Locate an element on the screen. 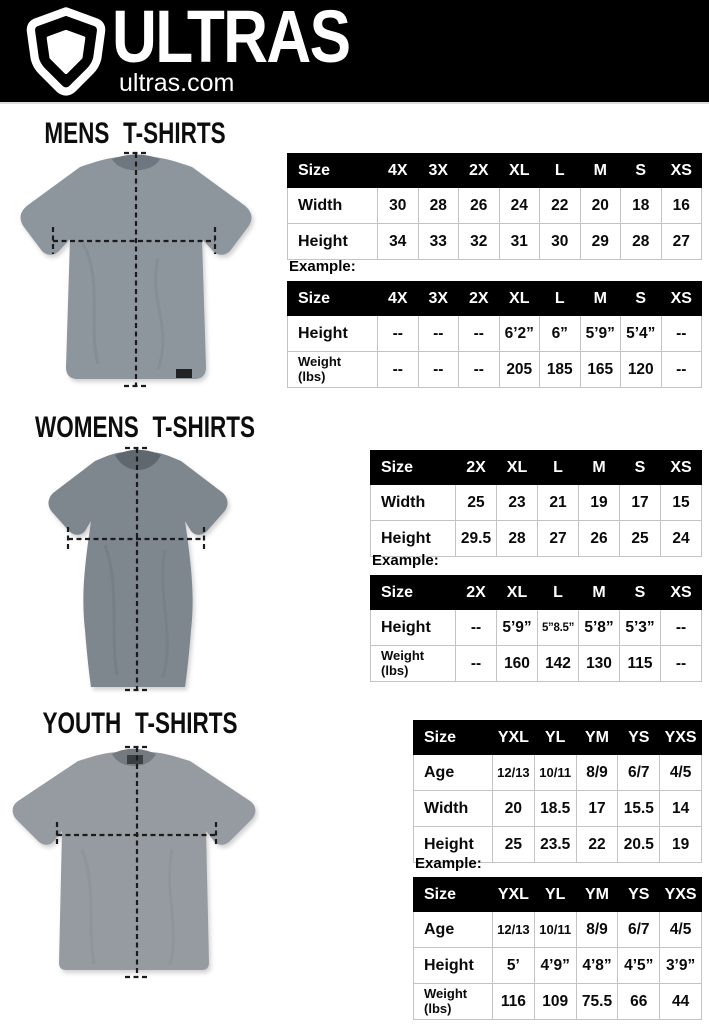 The width and height of the screenshot is (709, 1024). value-cell: 28 is located at coordinates (517, 538).